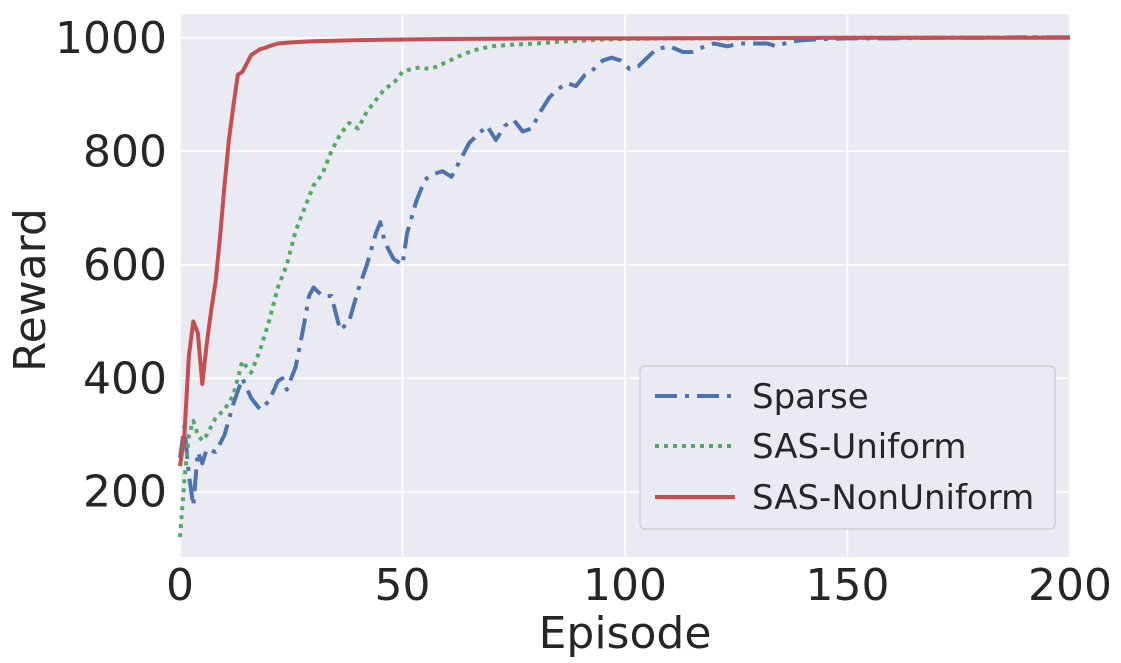 The image size is (1121, 663). I want to click on y-tick-labels: 200 400 600 800 1000, so click(111, 265).